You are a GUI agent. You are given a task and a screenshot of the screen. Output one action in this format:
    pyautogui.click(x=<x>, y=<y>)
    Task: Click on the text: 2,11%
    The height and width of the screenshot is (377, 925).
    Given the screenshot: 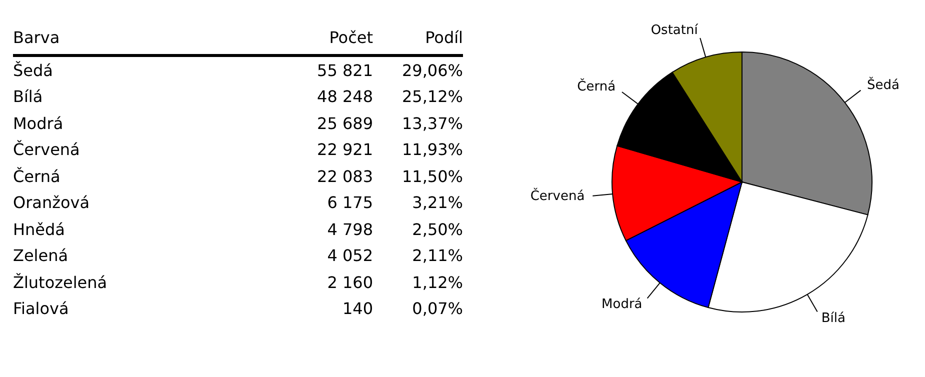 What is the action you would take?
    pyautogui.click(x=437, y=256)
    